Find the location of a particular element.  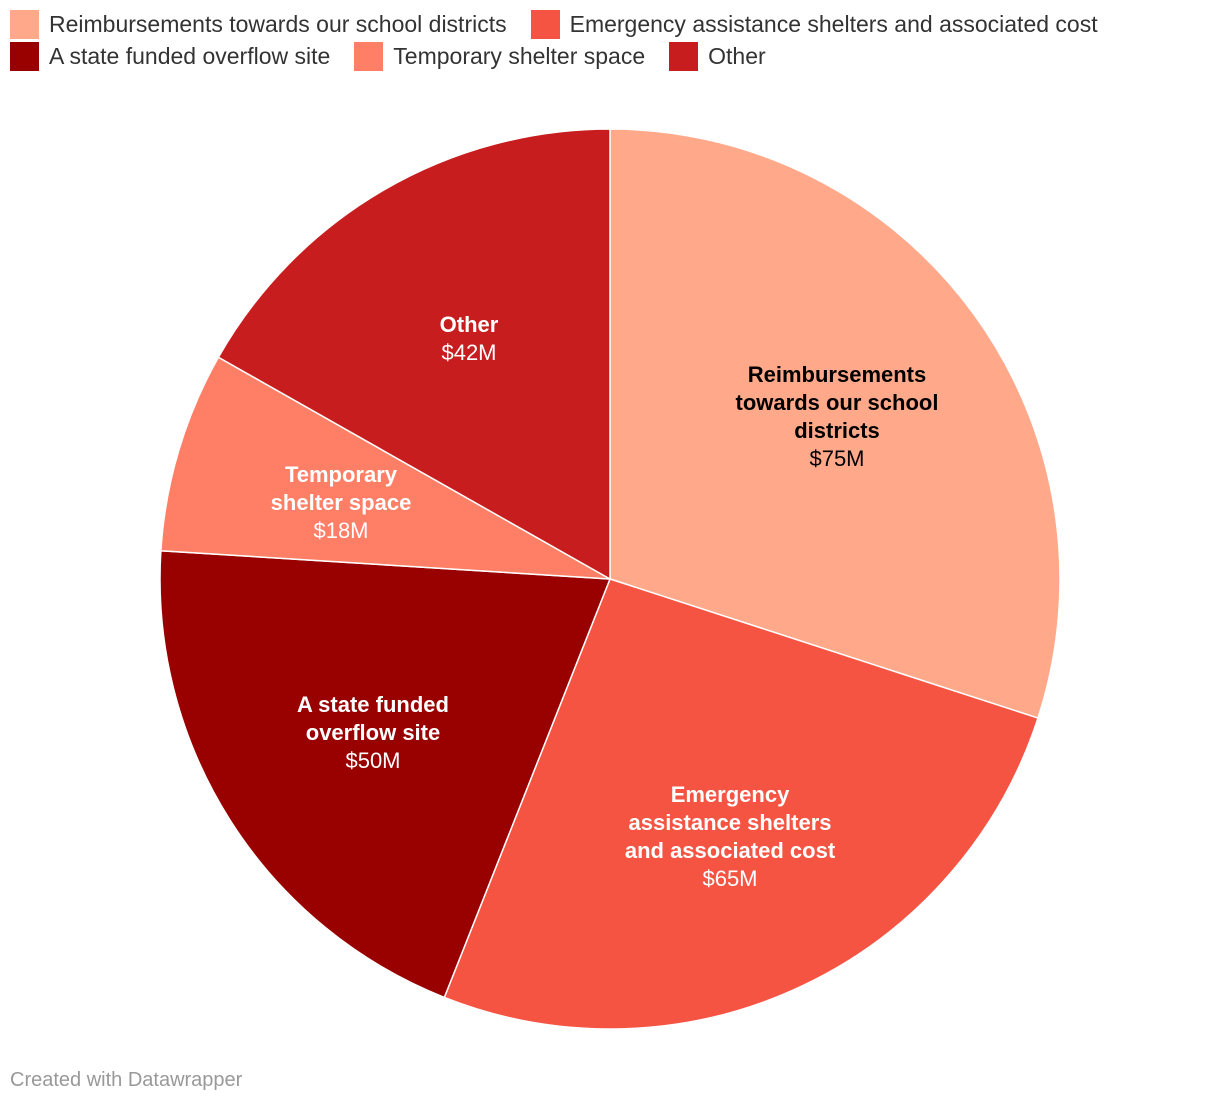

slice-value-label: $75M is located at coordinates (836, 458).